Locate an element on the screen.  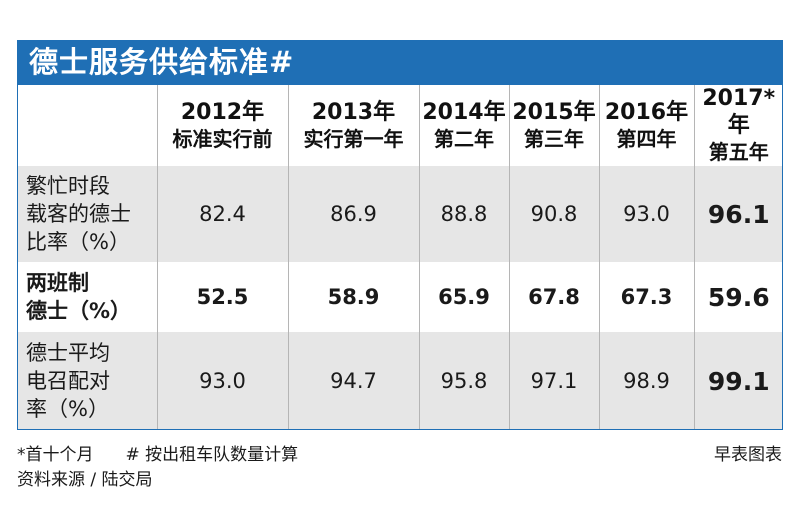
table-cell: 88.8 is located at coordinates (463, 214).